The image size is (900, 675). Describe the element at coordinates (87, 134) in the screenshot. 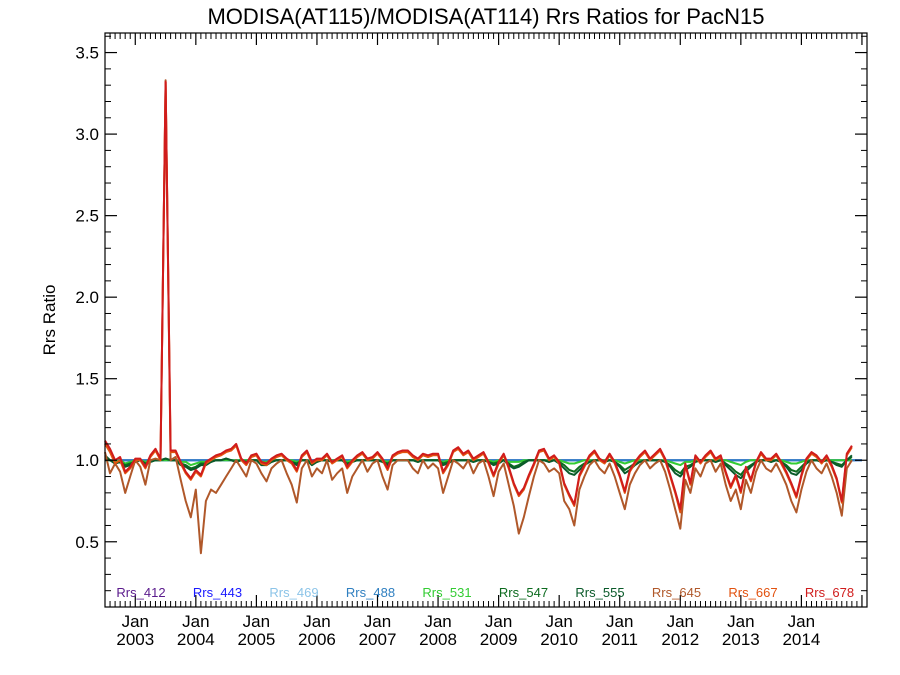

I see `y-tick-label: 3.0` at that location.